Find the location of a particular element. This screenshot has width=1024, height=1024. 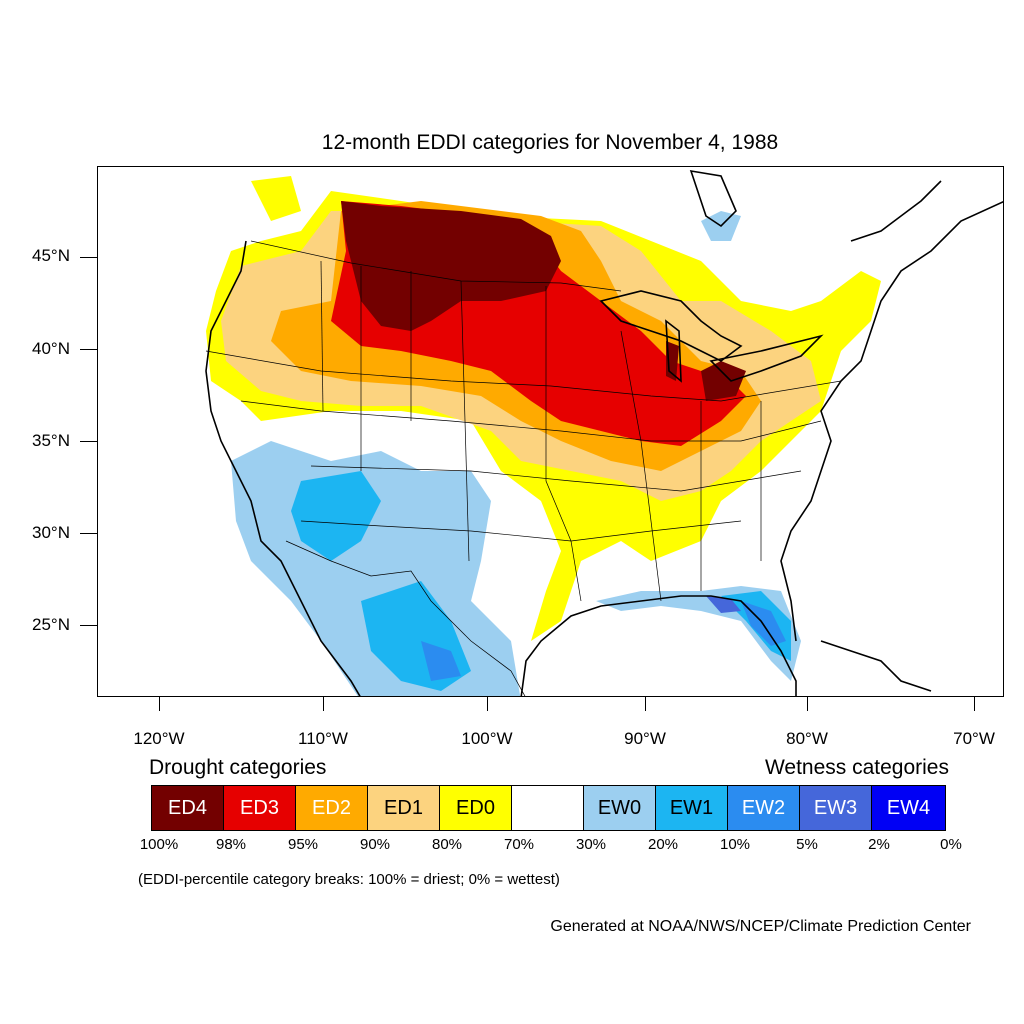

wetness-heading: Wetness categories is located at coordinates (856, 767).